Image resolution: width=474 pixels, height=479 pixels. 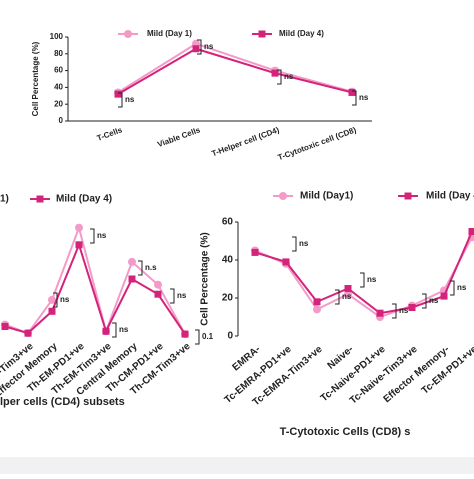 I want to click on footer-bar, so click(x=237, y=465).